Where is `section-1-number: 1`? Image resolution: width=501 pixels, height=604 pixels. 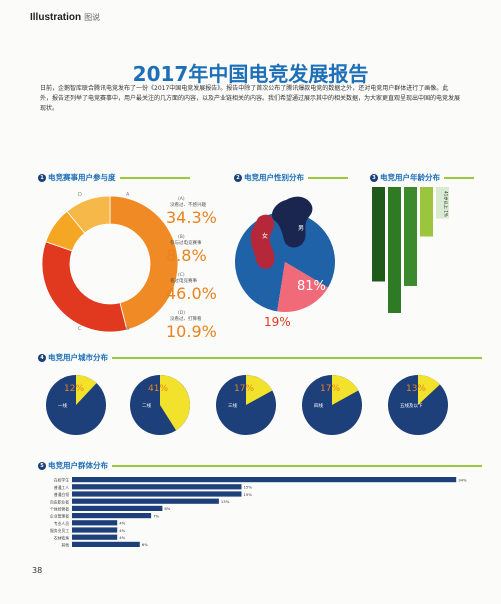 section-1-number: 1 is located at coordinates (42, 178).